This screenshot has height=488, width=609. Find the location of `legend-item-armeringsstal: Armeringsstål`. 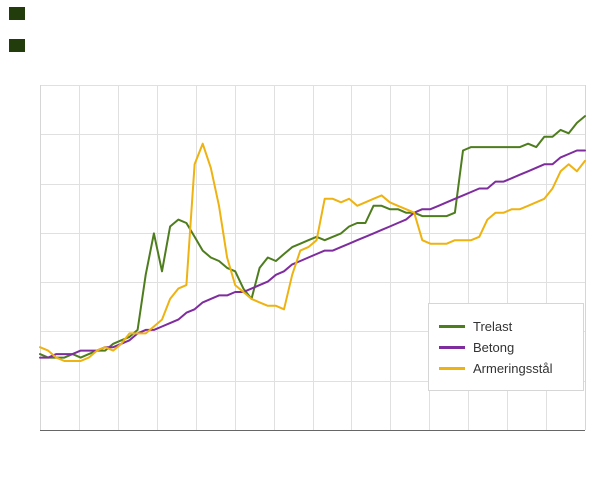

legend-item-armeringsstal: Armeringsstål is located at coordinates (511, 368).